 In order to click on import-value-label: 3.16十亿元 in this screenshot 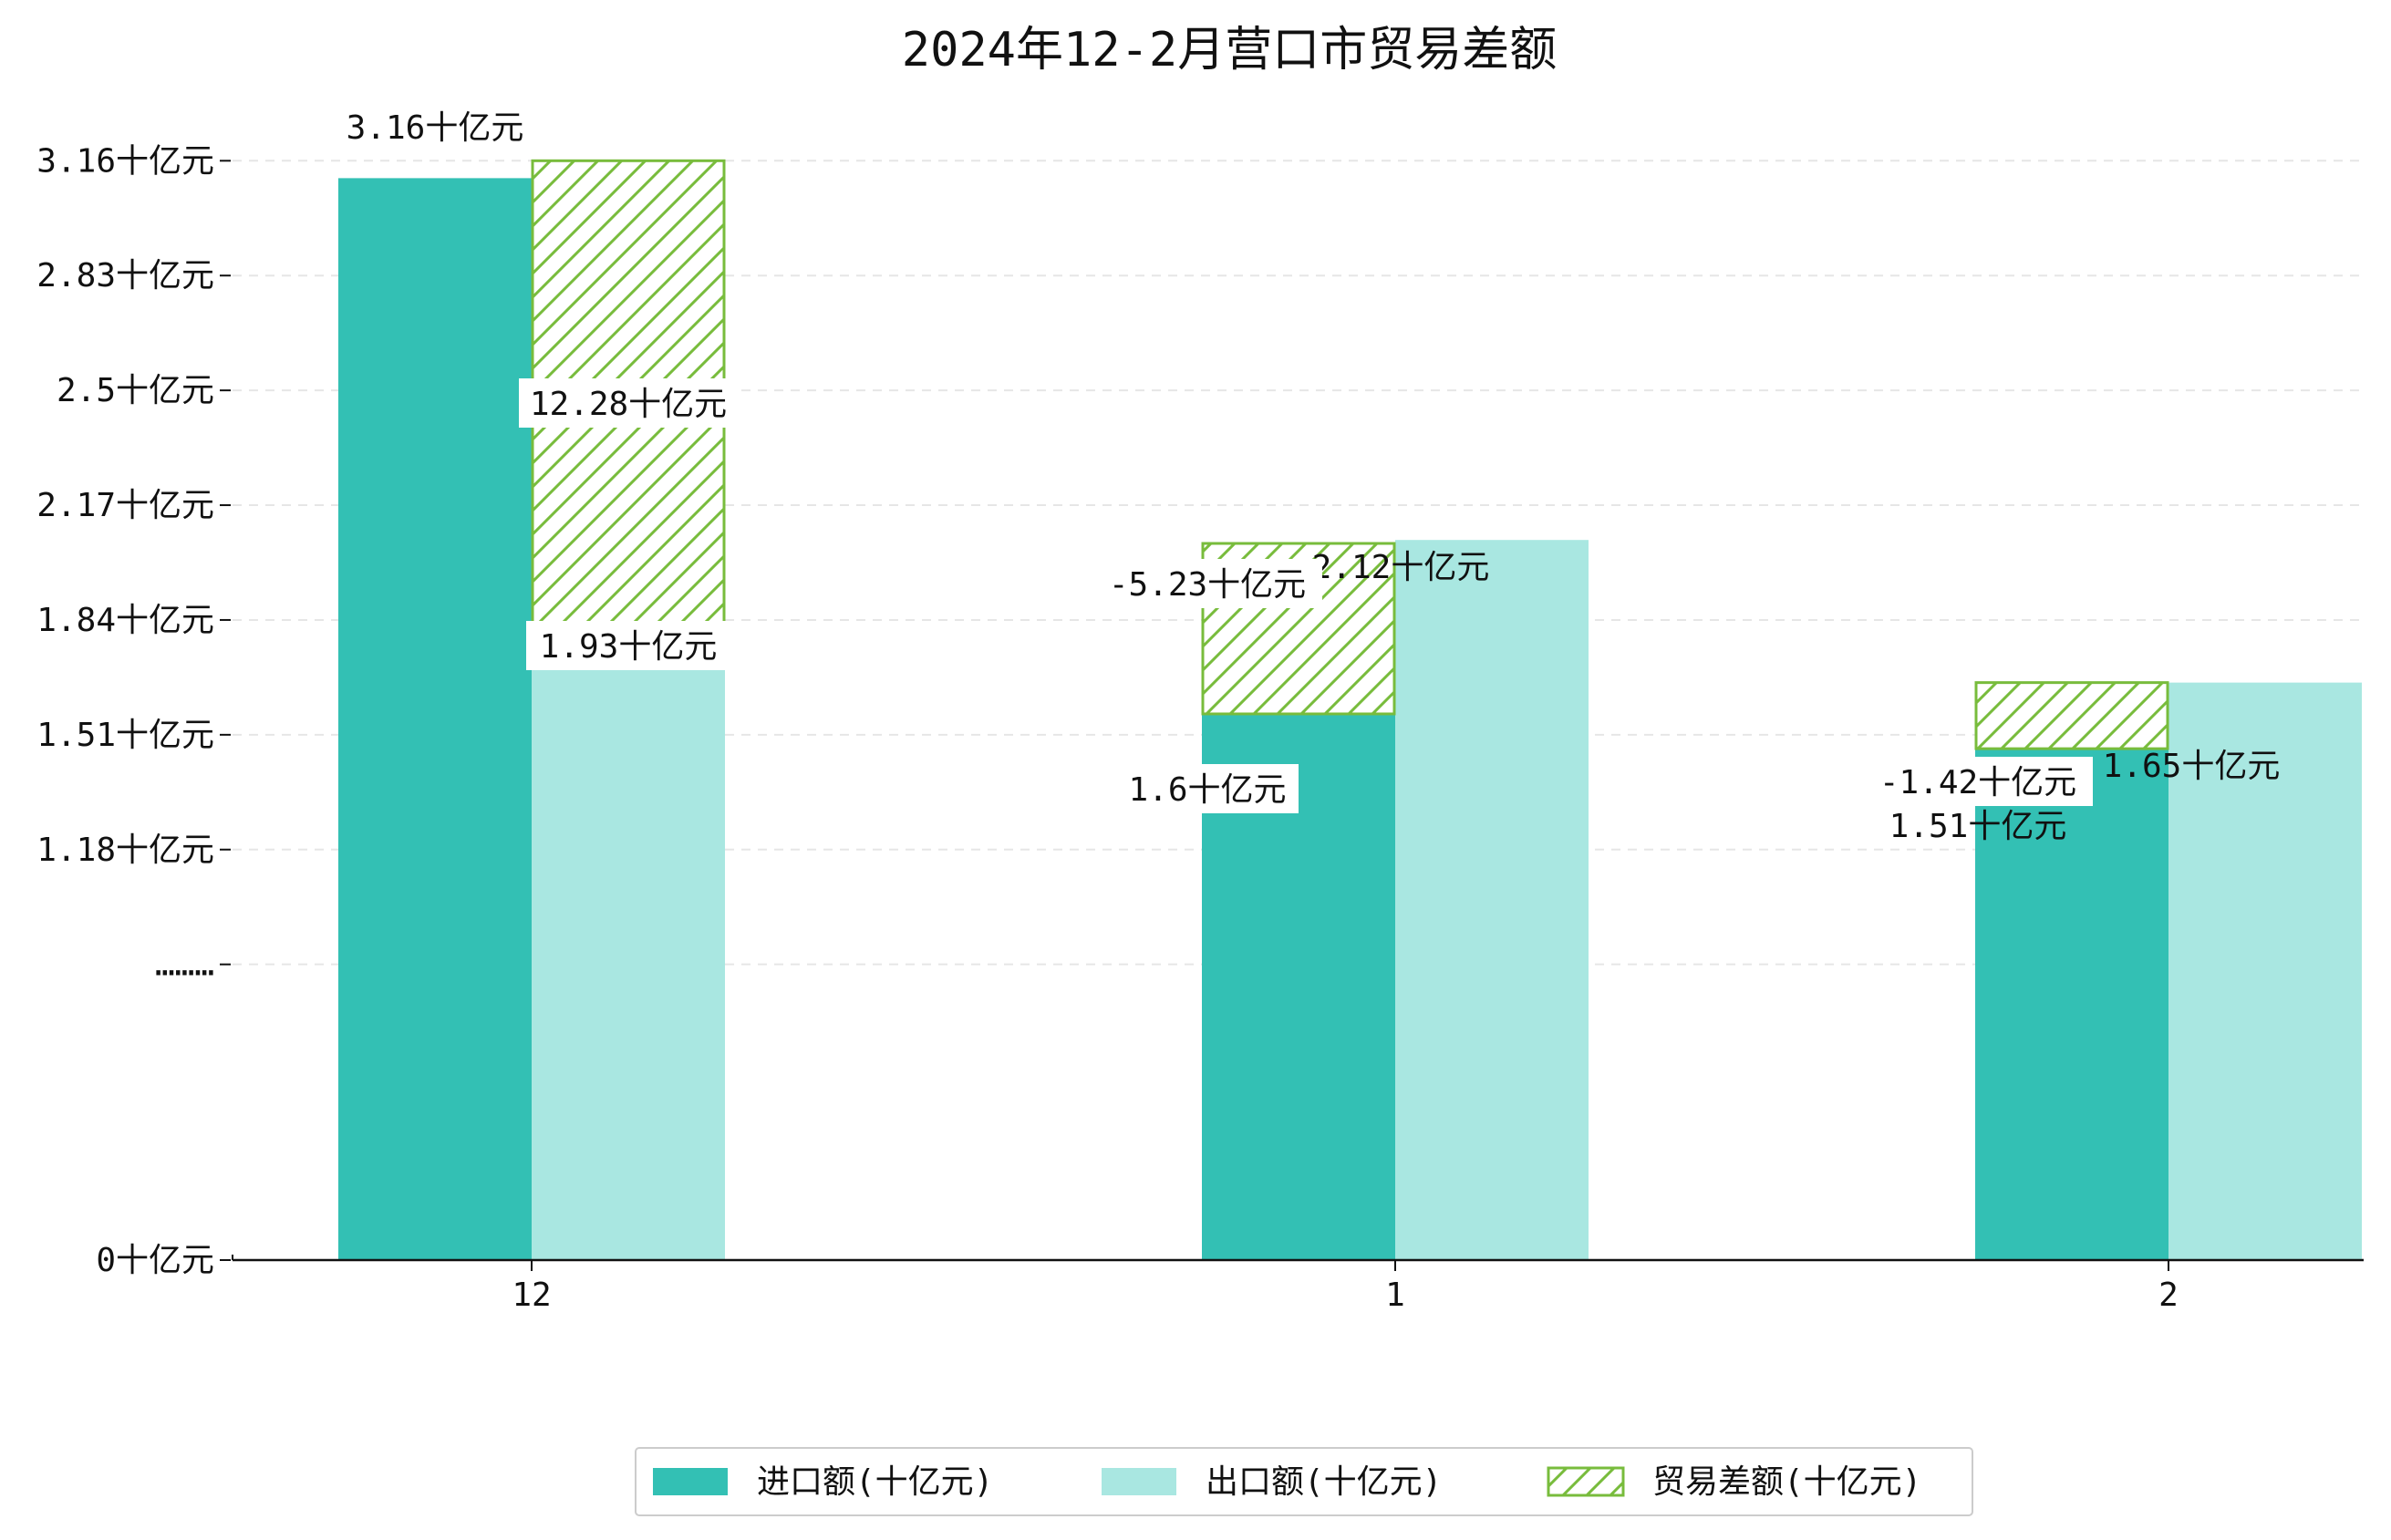, I will do `click(435, 128)`.